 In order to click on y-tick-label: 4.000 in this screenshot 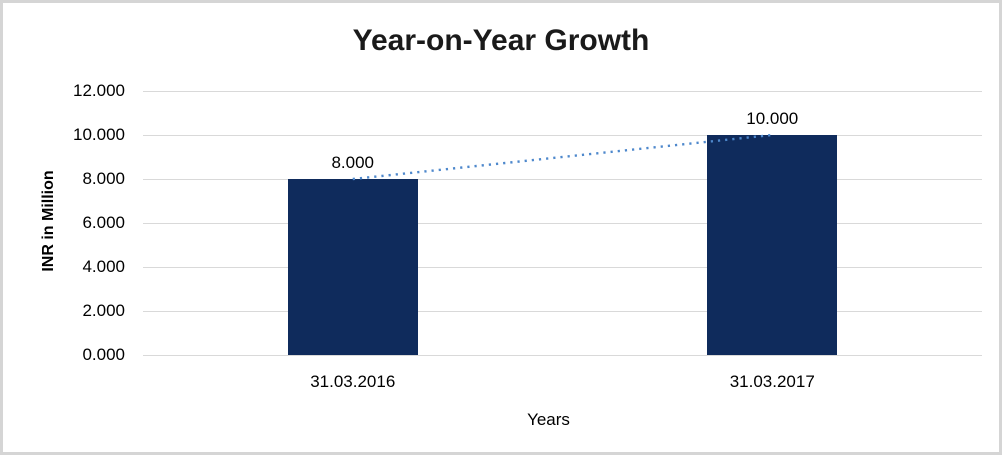, I will do `click(103, 266)`.